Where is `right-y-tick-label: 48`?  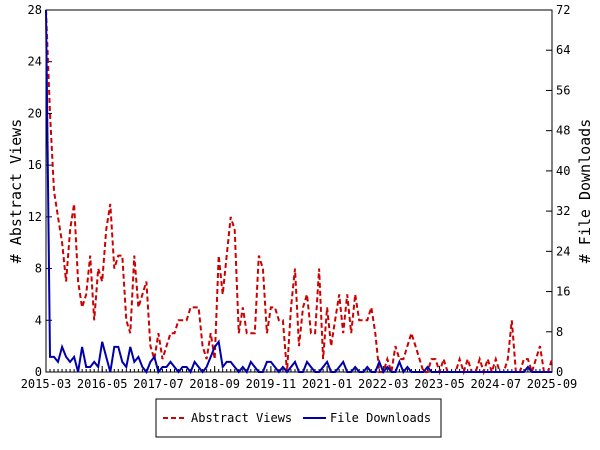
right-y-tick-label: 48 is located at coordinates (563, 131).